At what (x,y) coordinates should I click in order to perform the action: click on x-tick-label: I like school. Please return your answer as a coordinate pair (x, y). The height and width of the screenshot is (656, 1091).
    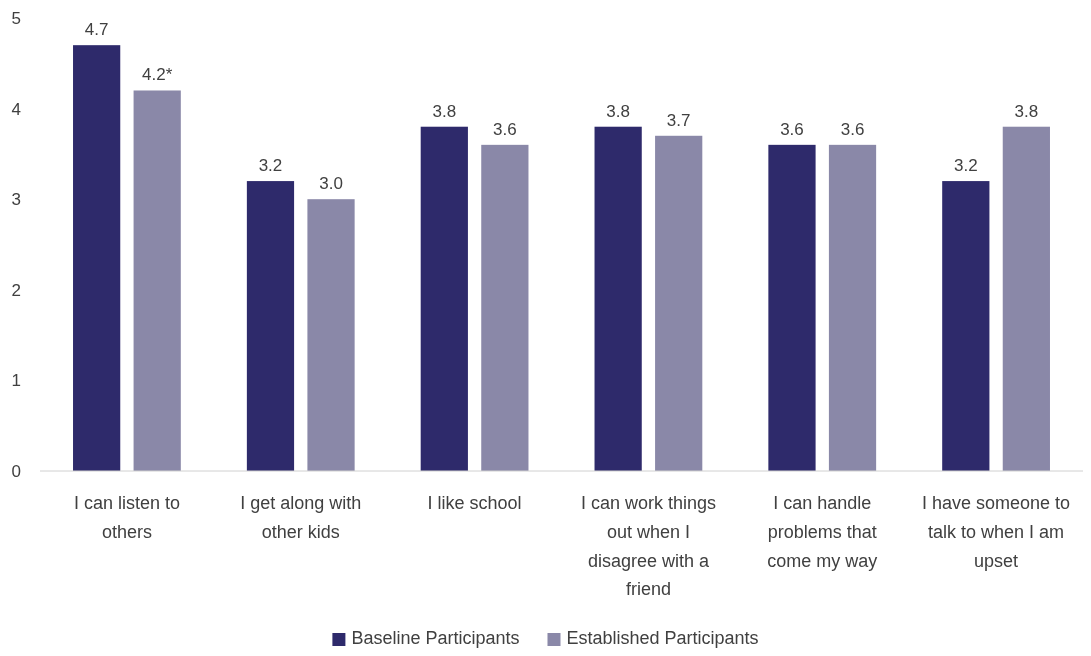
    Looking at the image, I should click on (474, 503).